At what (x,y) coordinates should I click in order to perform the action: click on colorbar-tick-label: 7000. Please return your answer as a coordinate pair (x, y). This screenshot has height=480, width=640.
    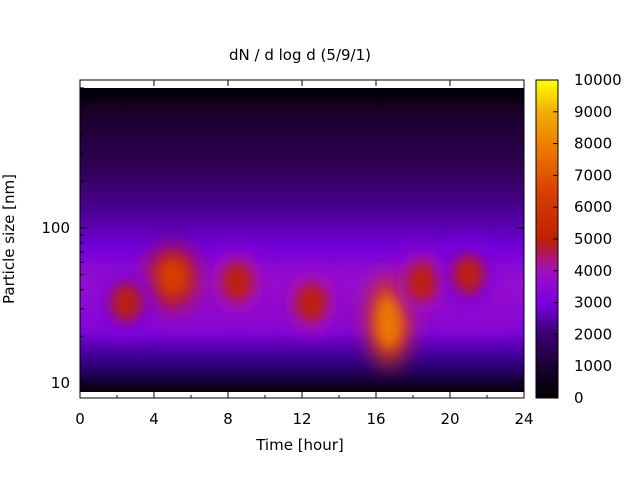
    Looking at the image, I should click on (593, 175).